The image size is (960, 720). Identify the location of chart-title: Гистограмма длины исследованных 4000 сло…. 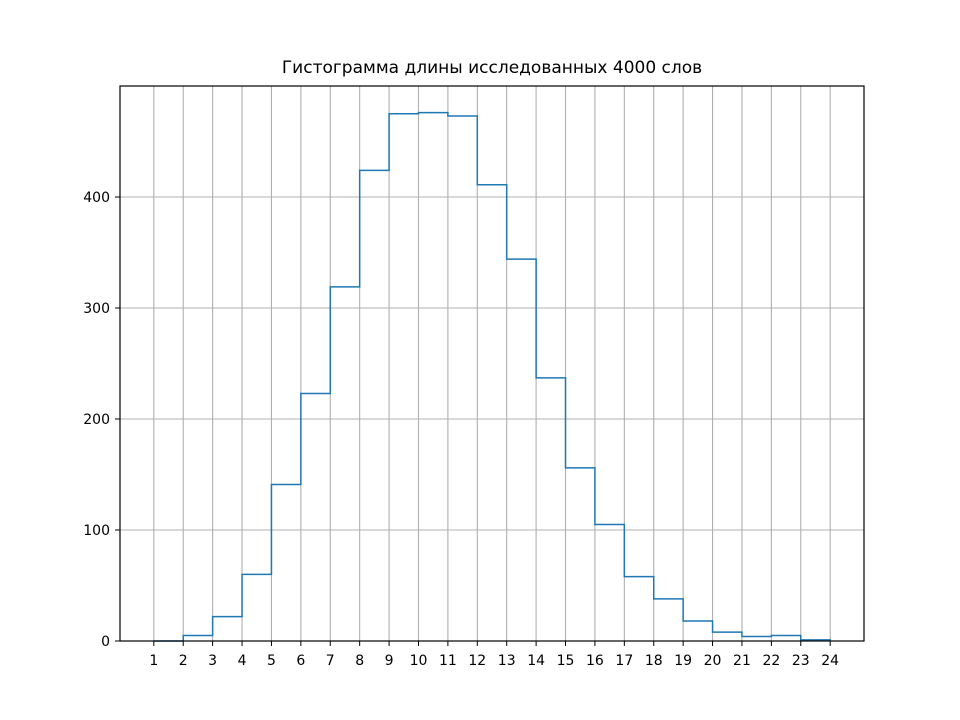
(492, 68).